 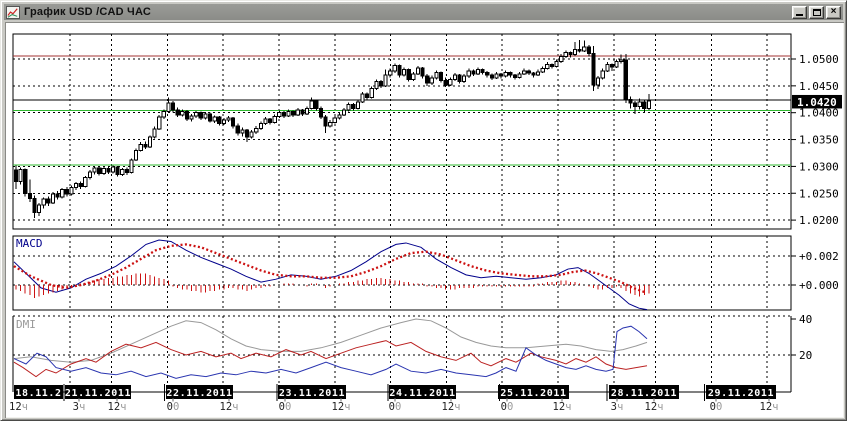 I want to click on svg-text: 1.0420, so click(x=817, y=102).